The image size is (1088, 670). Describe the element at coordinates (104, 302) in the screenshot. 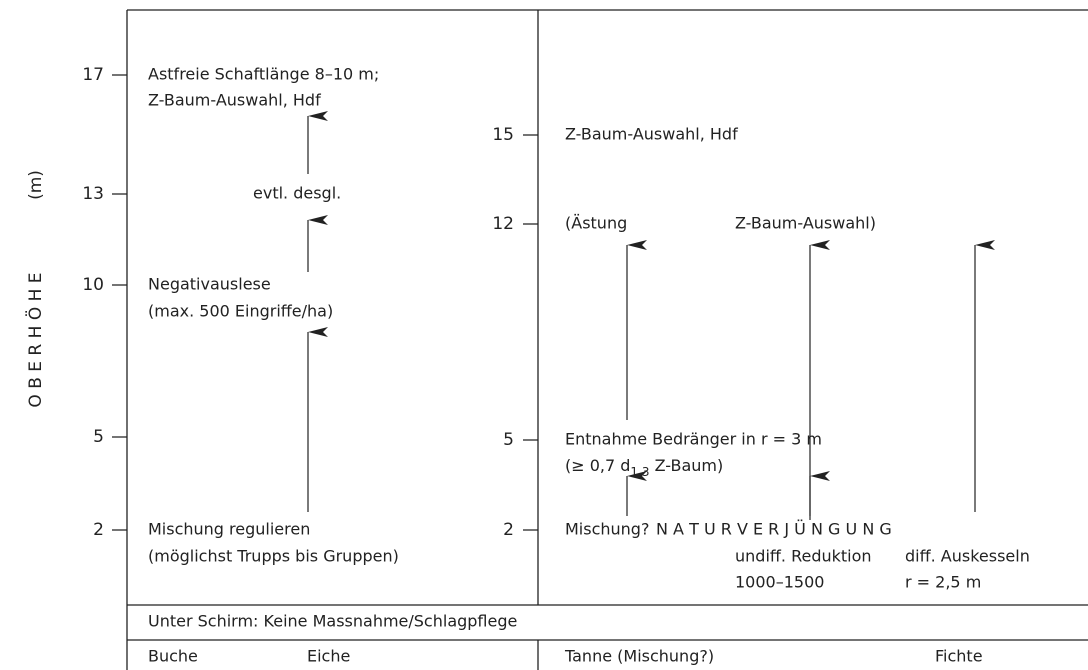

I see `left-ticks: 17 13 10 5 2` at that location.